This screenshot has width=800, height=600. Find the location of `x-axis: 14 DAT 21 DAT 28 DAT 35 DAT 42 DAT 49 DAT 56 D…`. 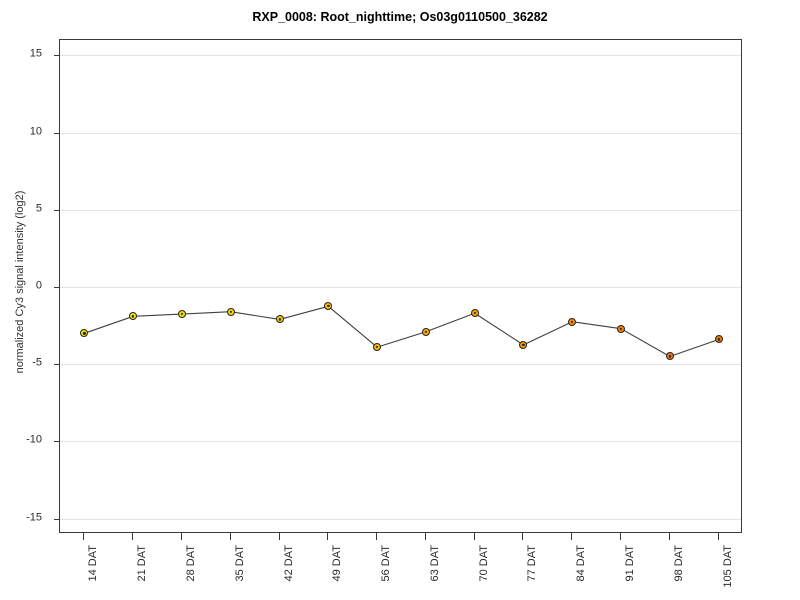

x-axis: 14 DAT 21 DAT 28 DAT 35 DAT 42 DAT 49 DAT 56 D… is located at coordinates (400, 566).